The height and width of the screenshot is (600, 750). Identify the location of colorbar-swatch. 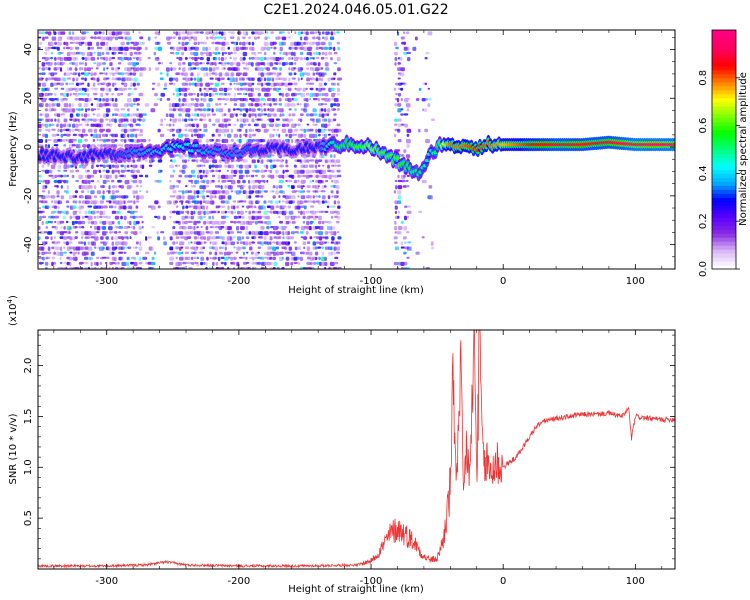
(724, 215).